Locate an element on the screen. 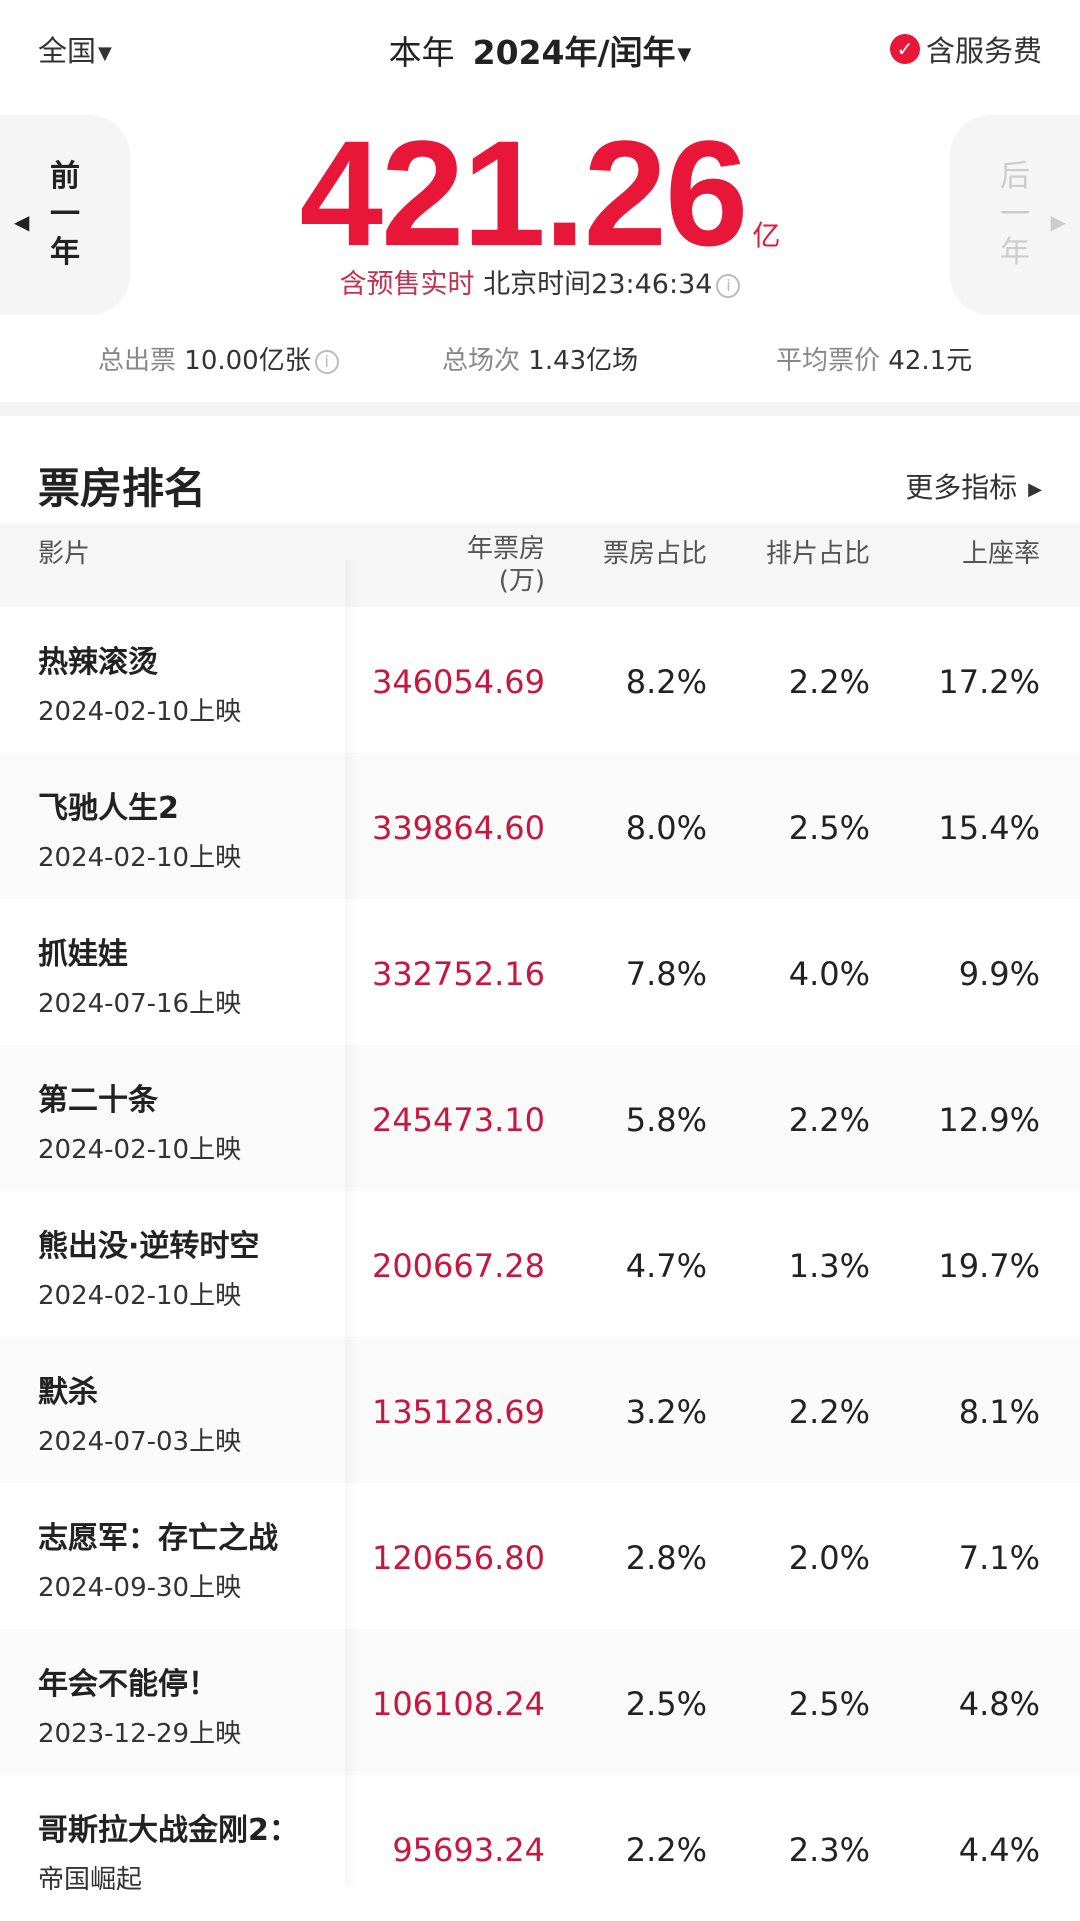  release-date: 帝国崛起 is located at coordinates (90, 1880).